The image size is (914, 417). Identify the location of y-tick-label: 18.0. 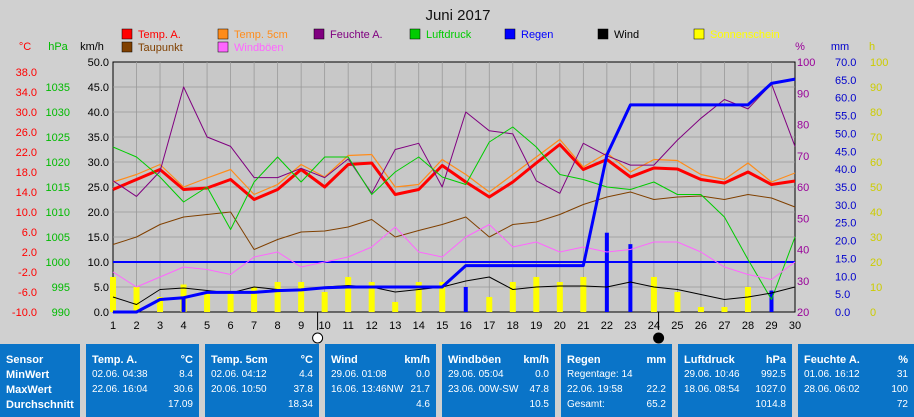
(26, 173).